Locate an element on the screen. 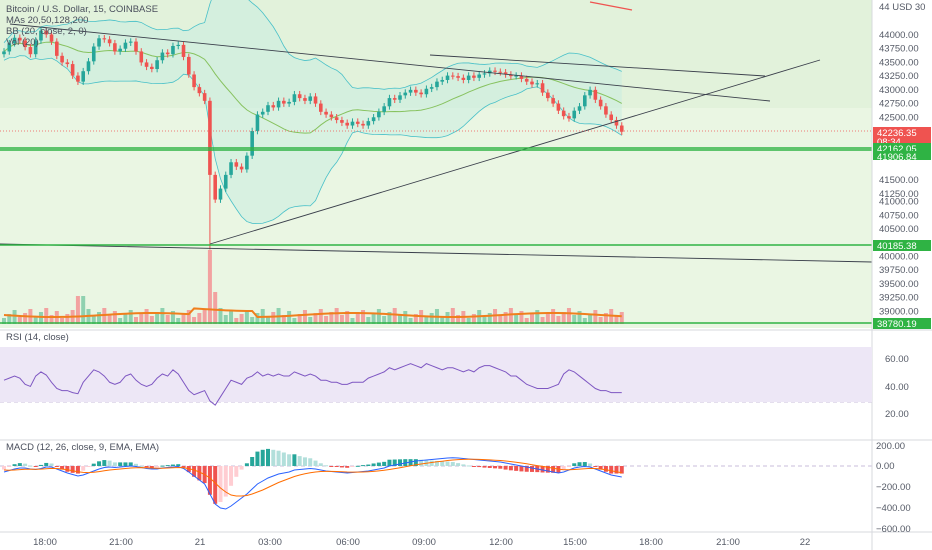 The image size is (932, 550). level1-tag-text: 42162.05 is located at coordinates (897, 149).